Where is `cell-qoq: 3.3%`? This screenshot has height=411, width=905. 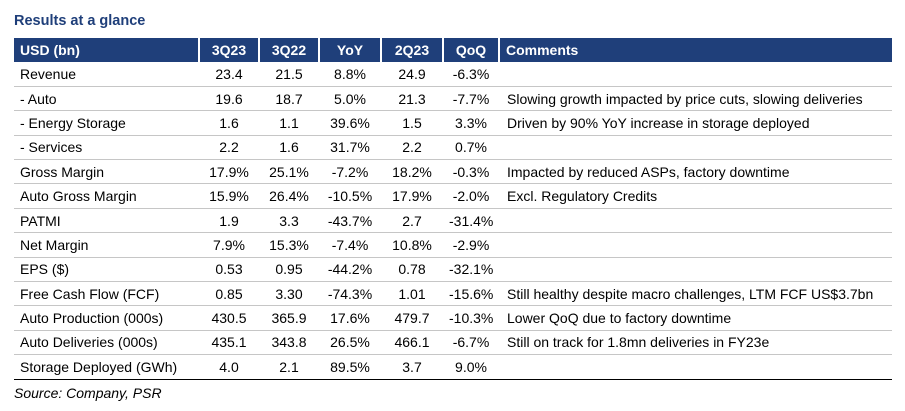 cell-qoq: 3.3% is located at coordinates (471, 123).